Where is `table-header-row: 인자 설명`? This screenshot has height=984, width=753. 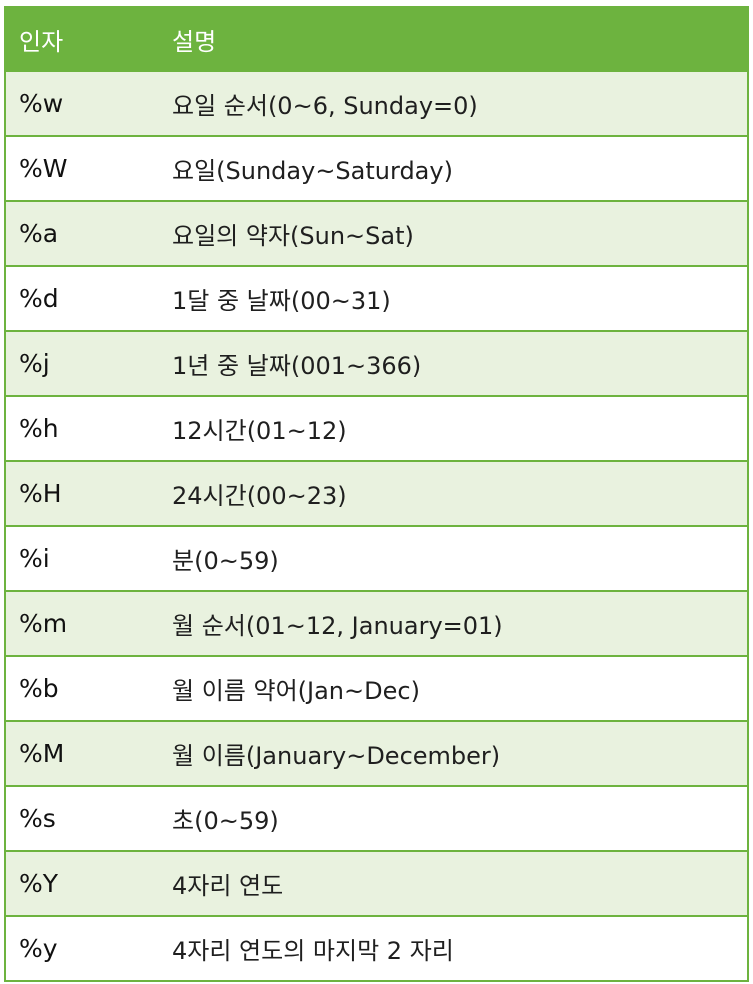
table-header-row: 인자 설명 is located at coordinates (376, 39).